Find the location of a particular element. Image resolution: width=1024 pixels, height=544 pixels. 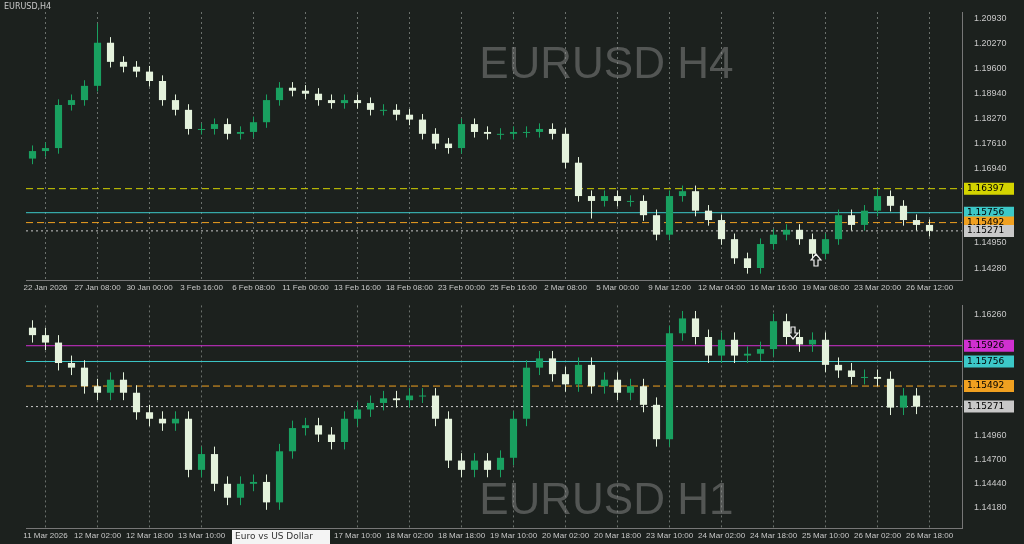

x-tick-label: 26 Mar 18:00 is located at coordinates (929, 536).